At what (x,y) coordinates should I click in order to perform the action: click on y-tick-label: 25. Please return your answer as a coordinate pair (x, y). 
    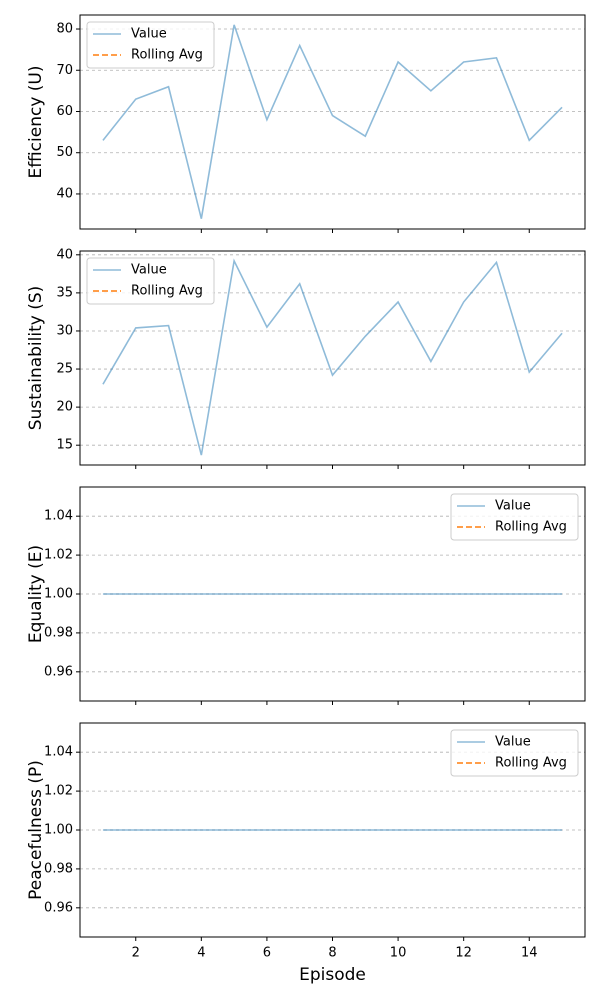
    Looking at the image, I should click on (64, 369).